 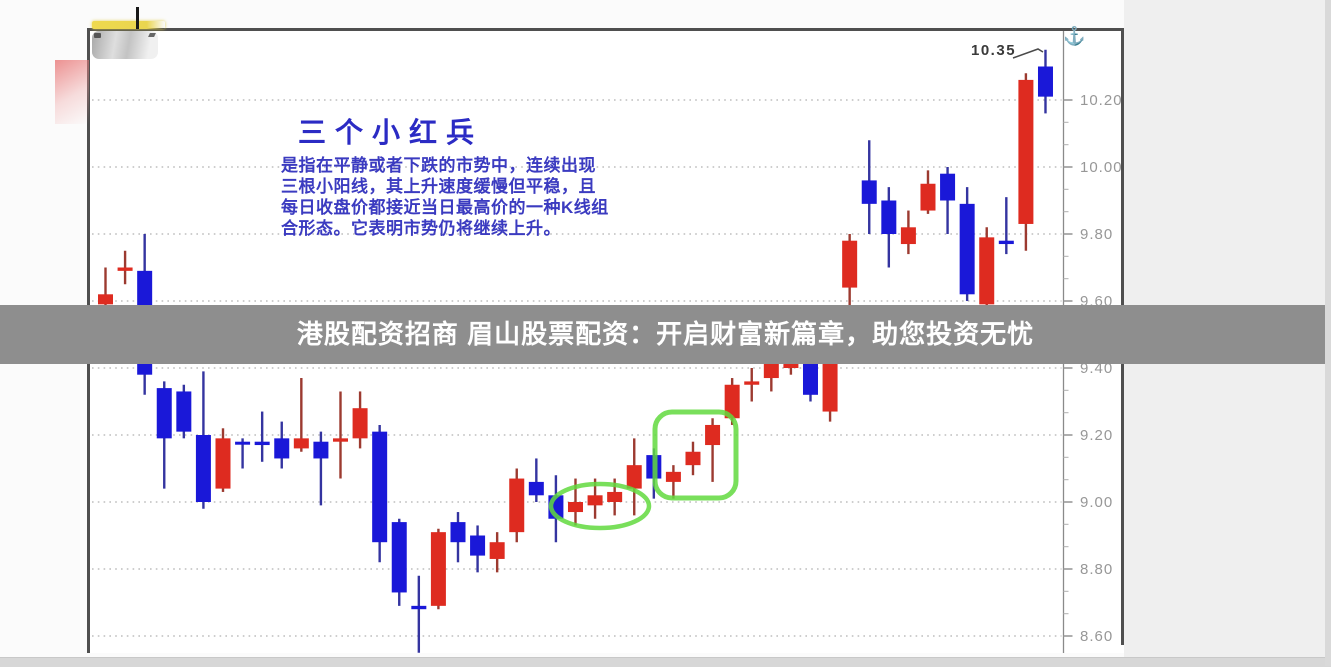 I want to click on y-tick-label: 10.20, so click(x=1101, y=100).